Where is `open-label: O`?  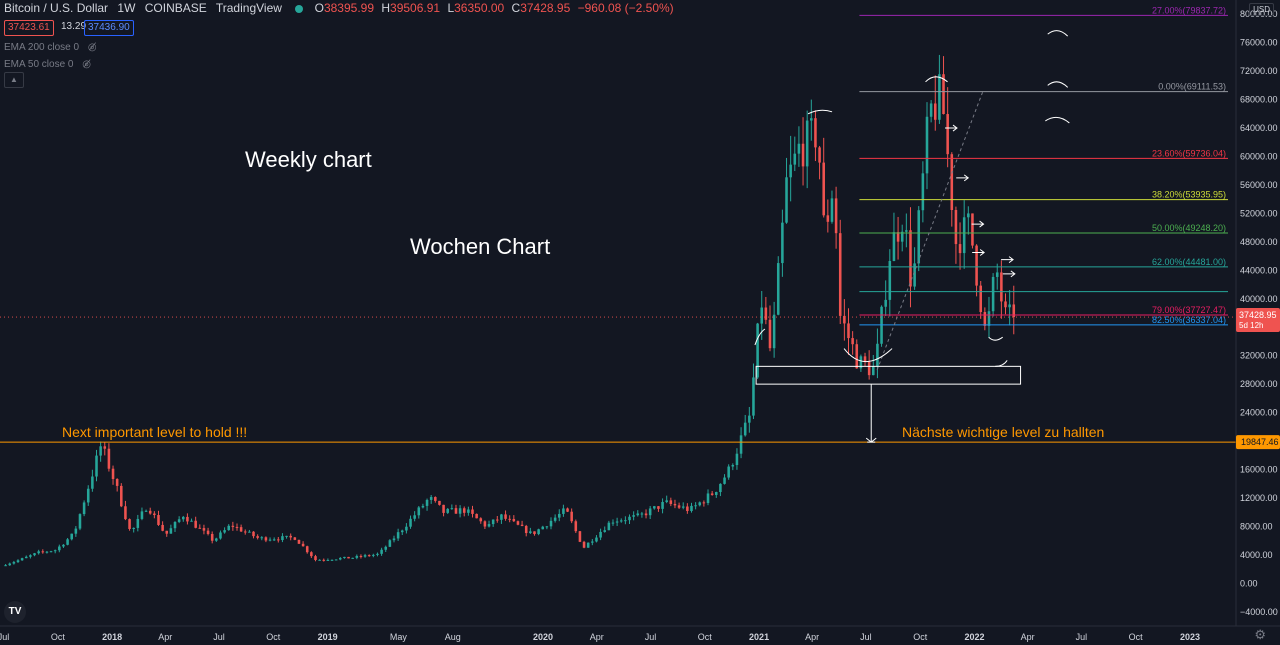
open-label: O is located at coordinates (319, 8).